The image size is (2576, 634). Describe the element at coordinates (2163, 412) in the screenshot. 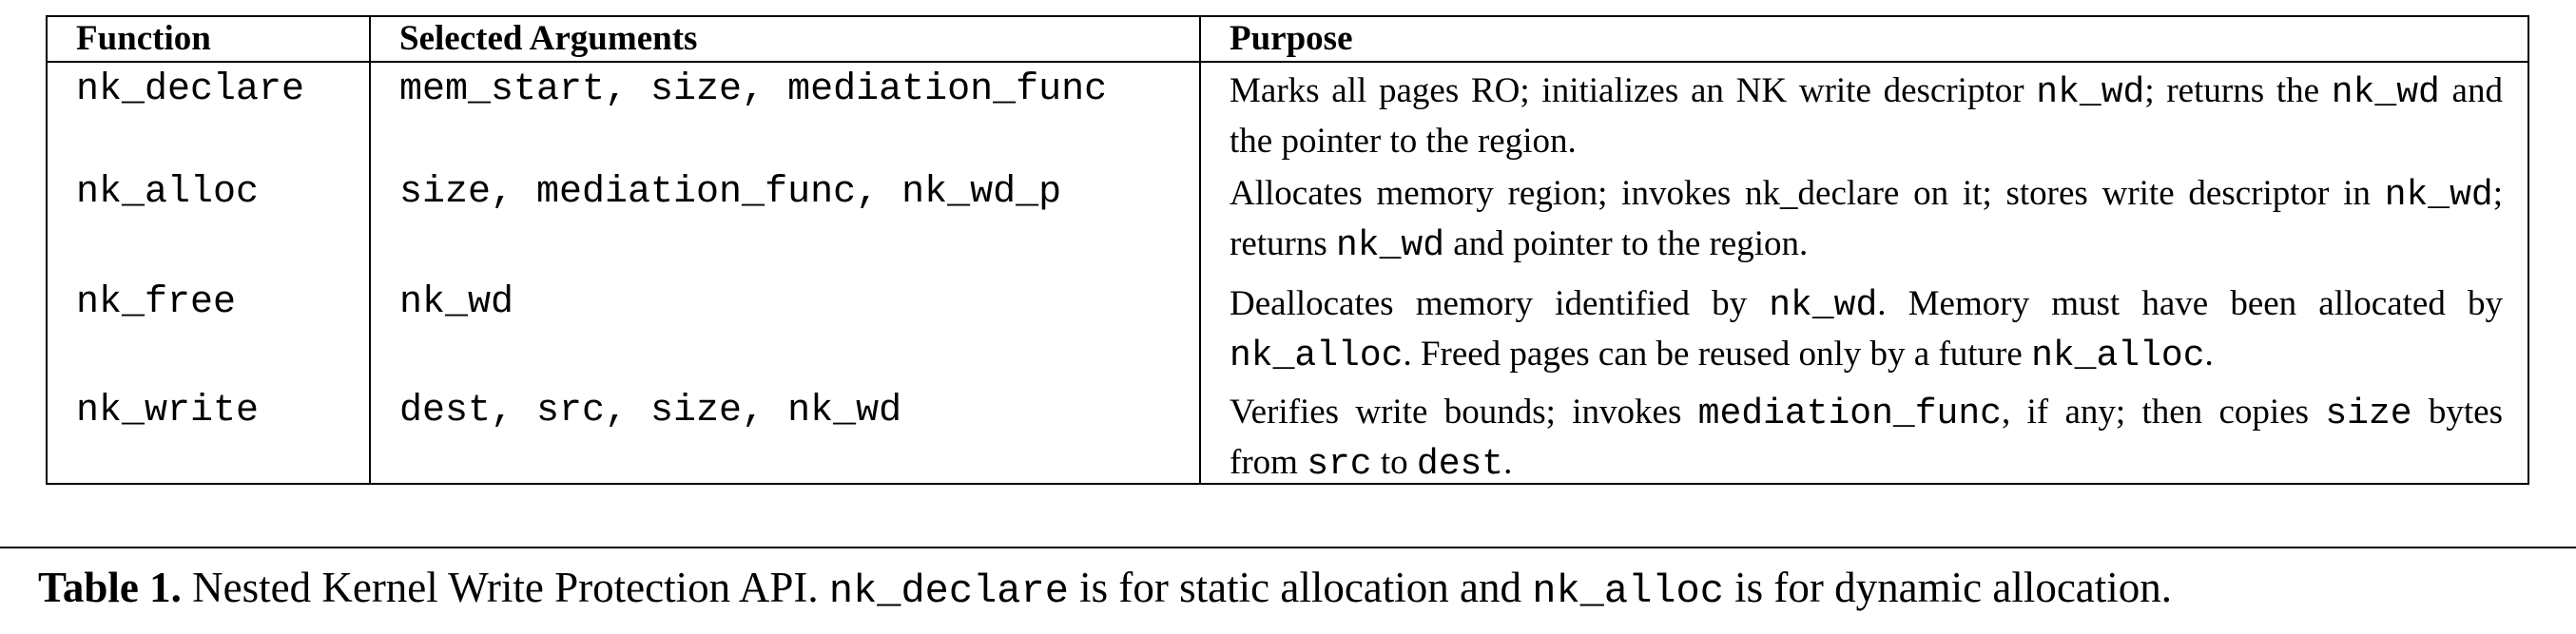

I see `text-run: , if any; then copies` at that location.